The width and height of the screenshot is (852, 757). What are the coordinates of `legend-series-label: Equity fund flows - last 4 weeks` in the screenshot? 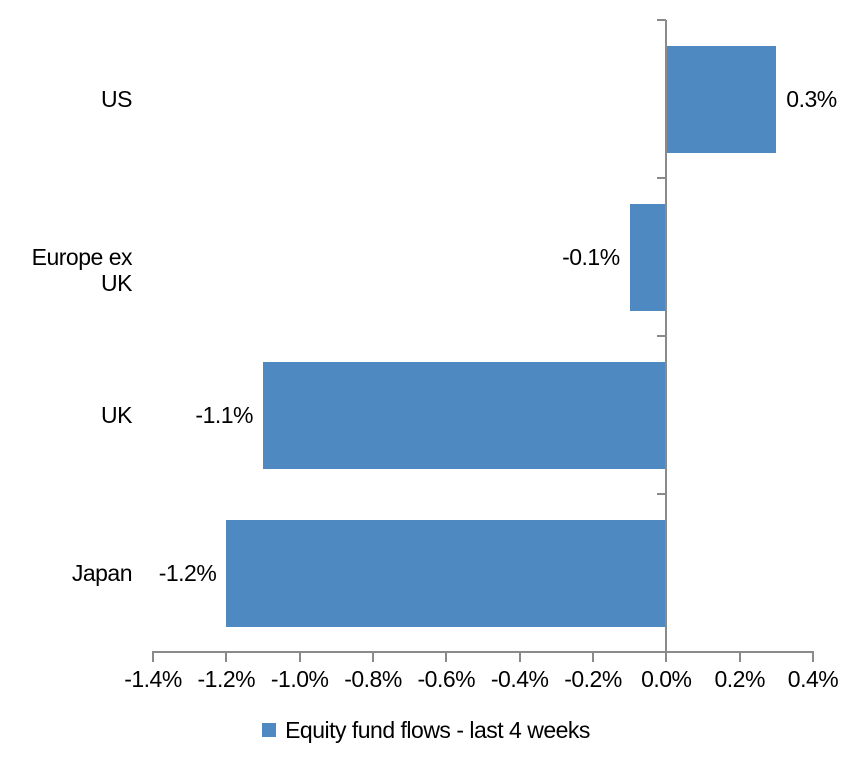 It's located at (437, 730).